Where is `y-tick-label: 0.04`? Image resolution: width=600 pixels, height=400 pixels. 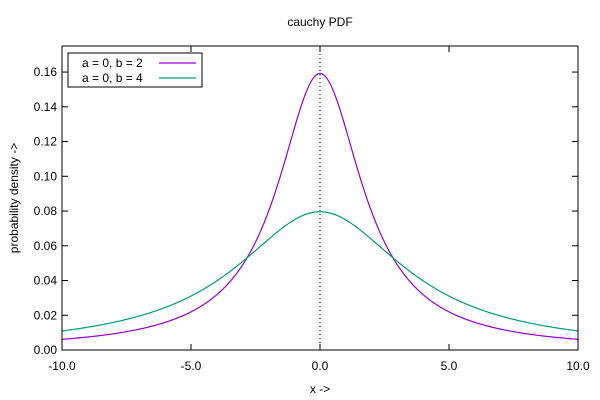 y-tick-label: 0.04 is located at coordinates (46, 281).